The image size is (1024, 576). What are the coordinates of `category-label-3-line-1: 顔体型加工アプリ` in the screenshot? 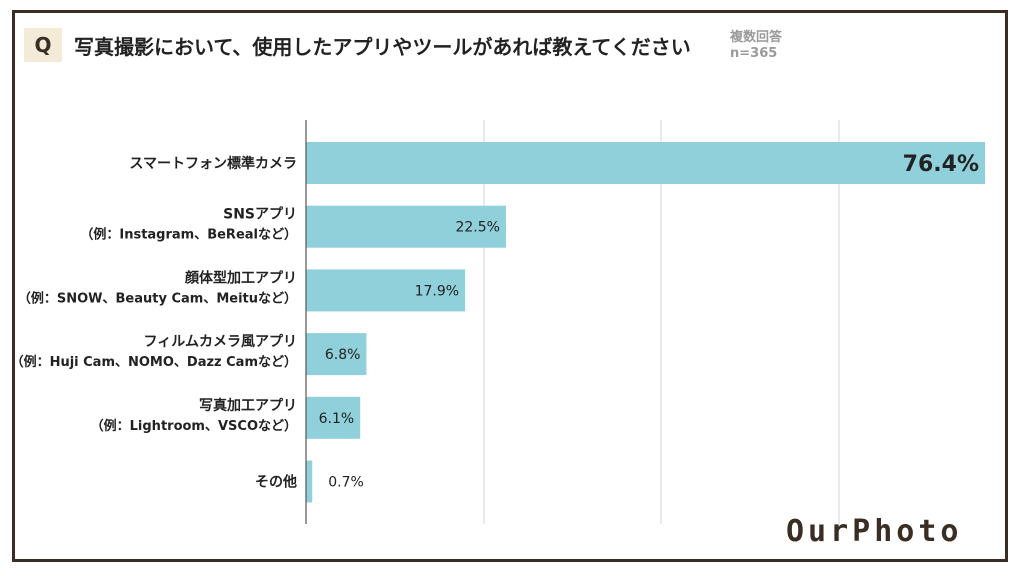 It's located at (240, 277).